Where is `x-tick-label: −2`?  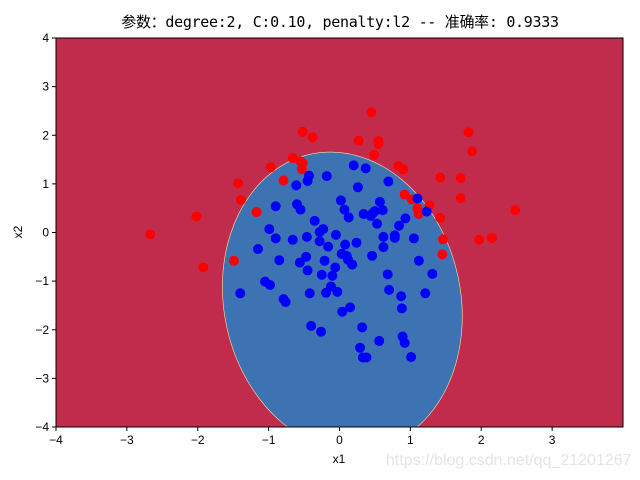
x-tick-label: −2 is located at coordinates (198, 440).